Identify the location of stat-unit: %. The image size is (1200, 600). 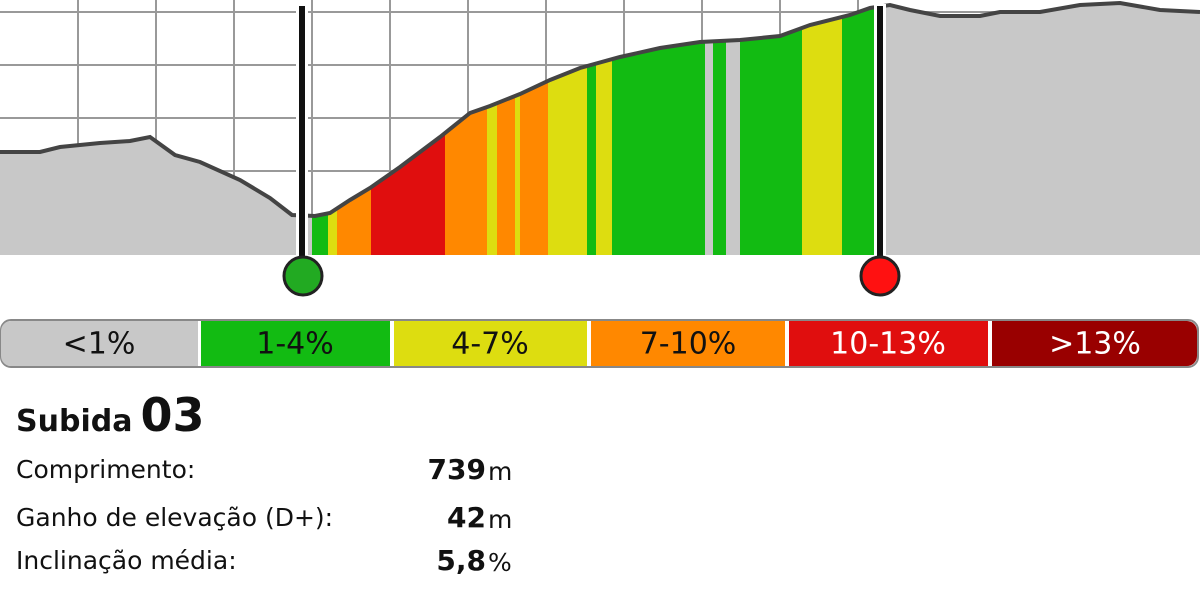
(500, 562).